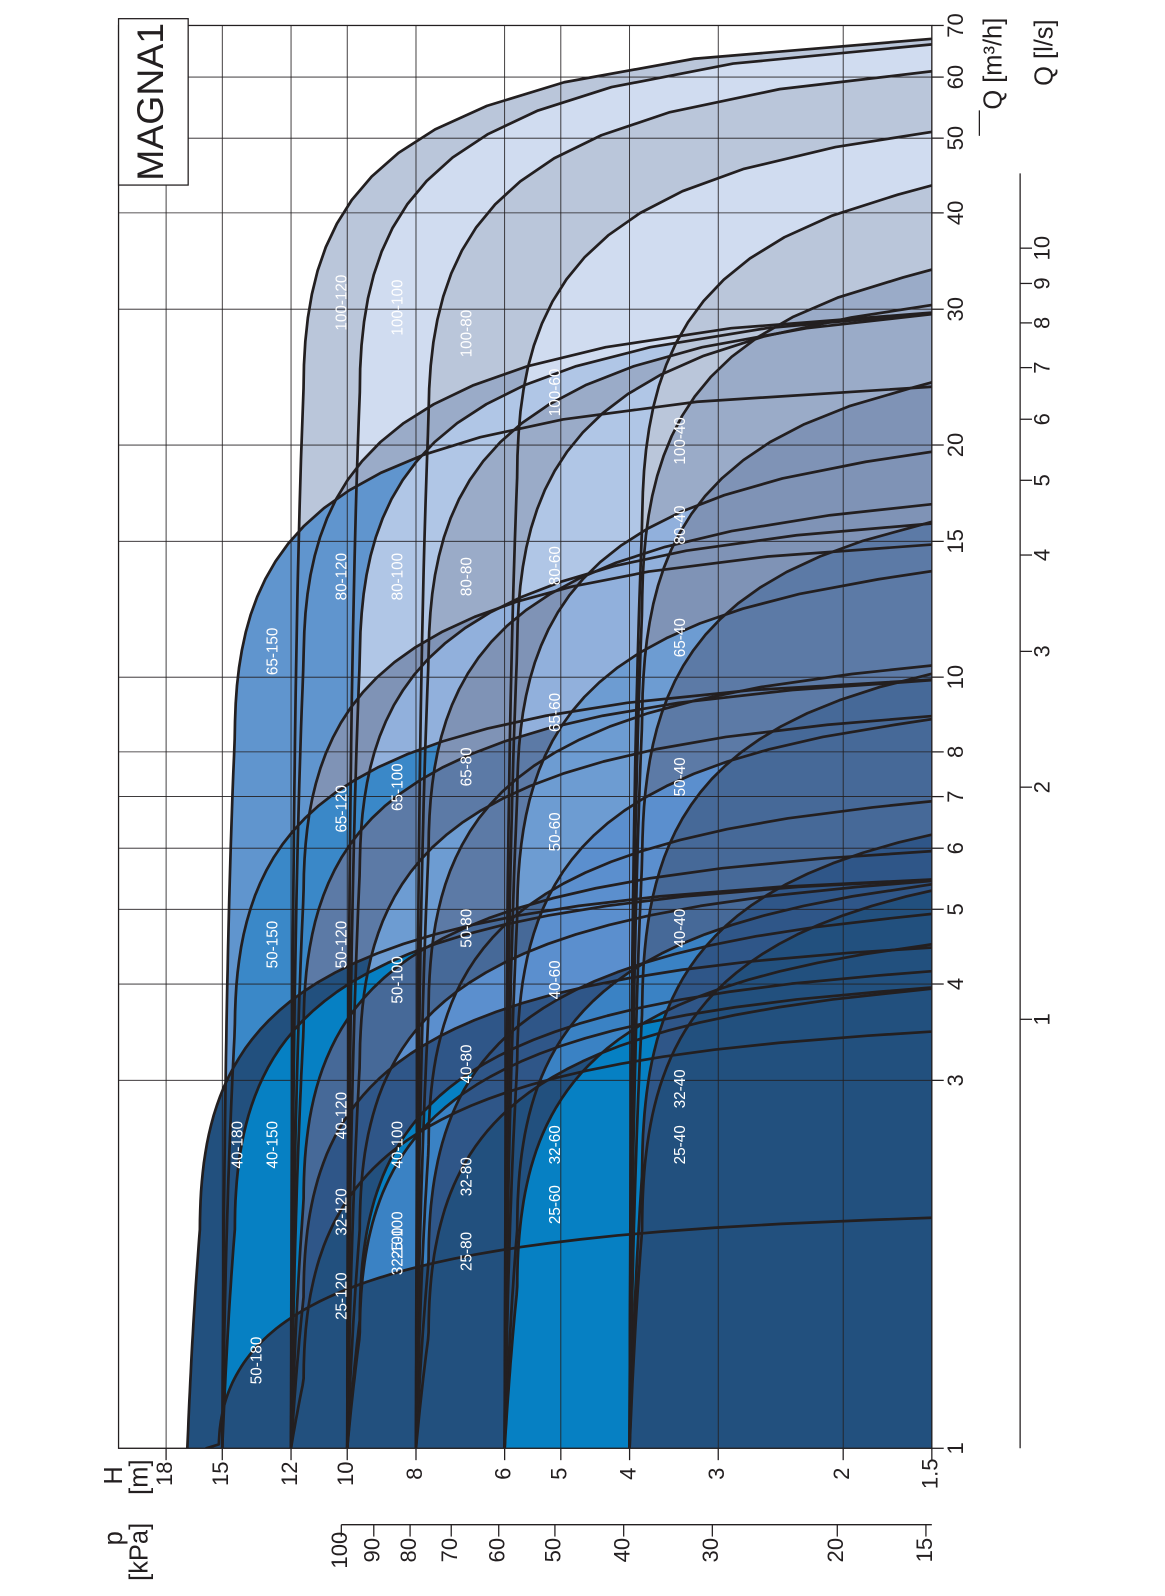  I want to click on h-tick-label: 8, so click(414, 1474).